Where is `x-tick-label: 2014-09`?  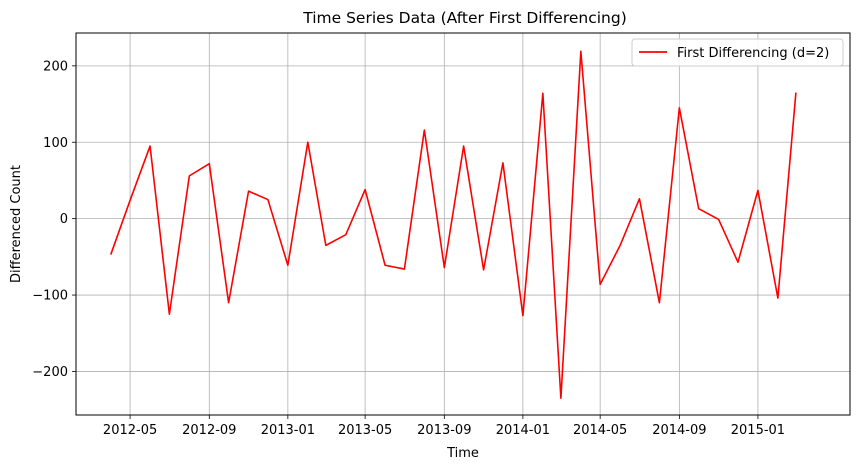
x-tick-label: 2014-09 is located at coordinates (679, 430).